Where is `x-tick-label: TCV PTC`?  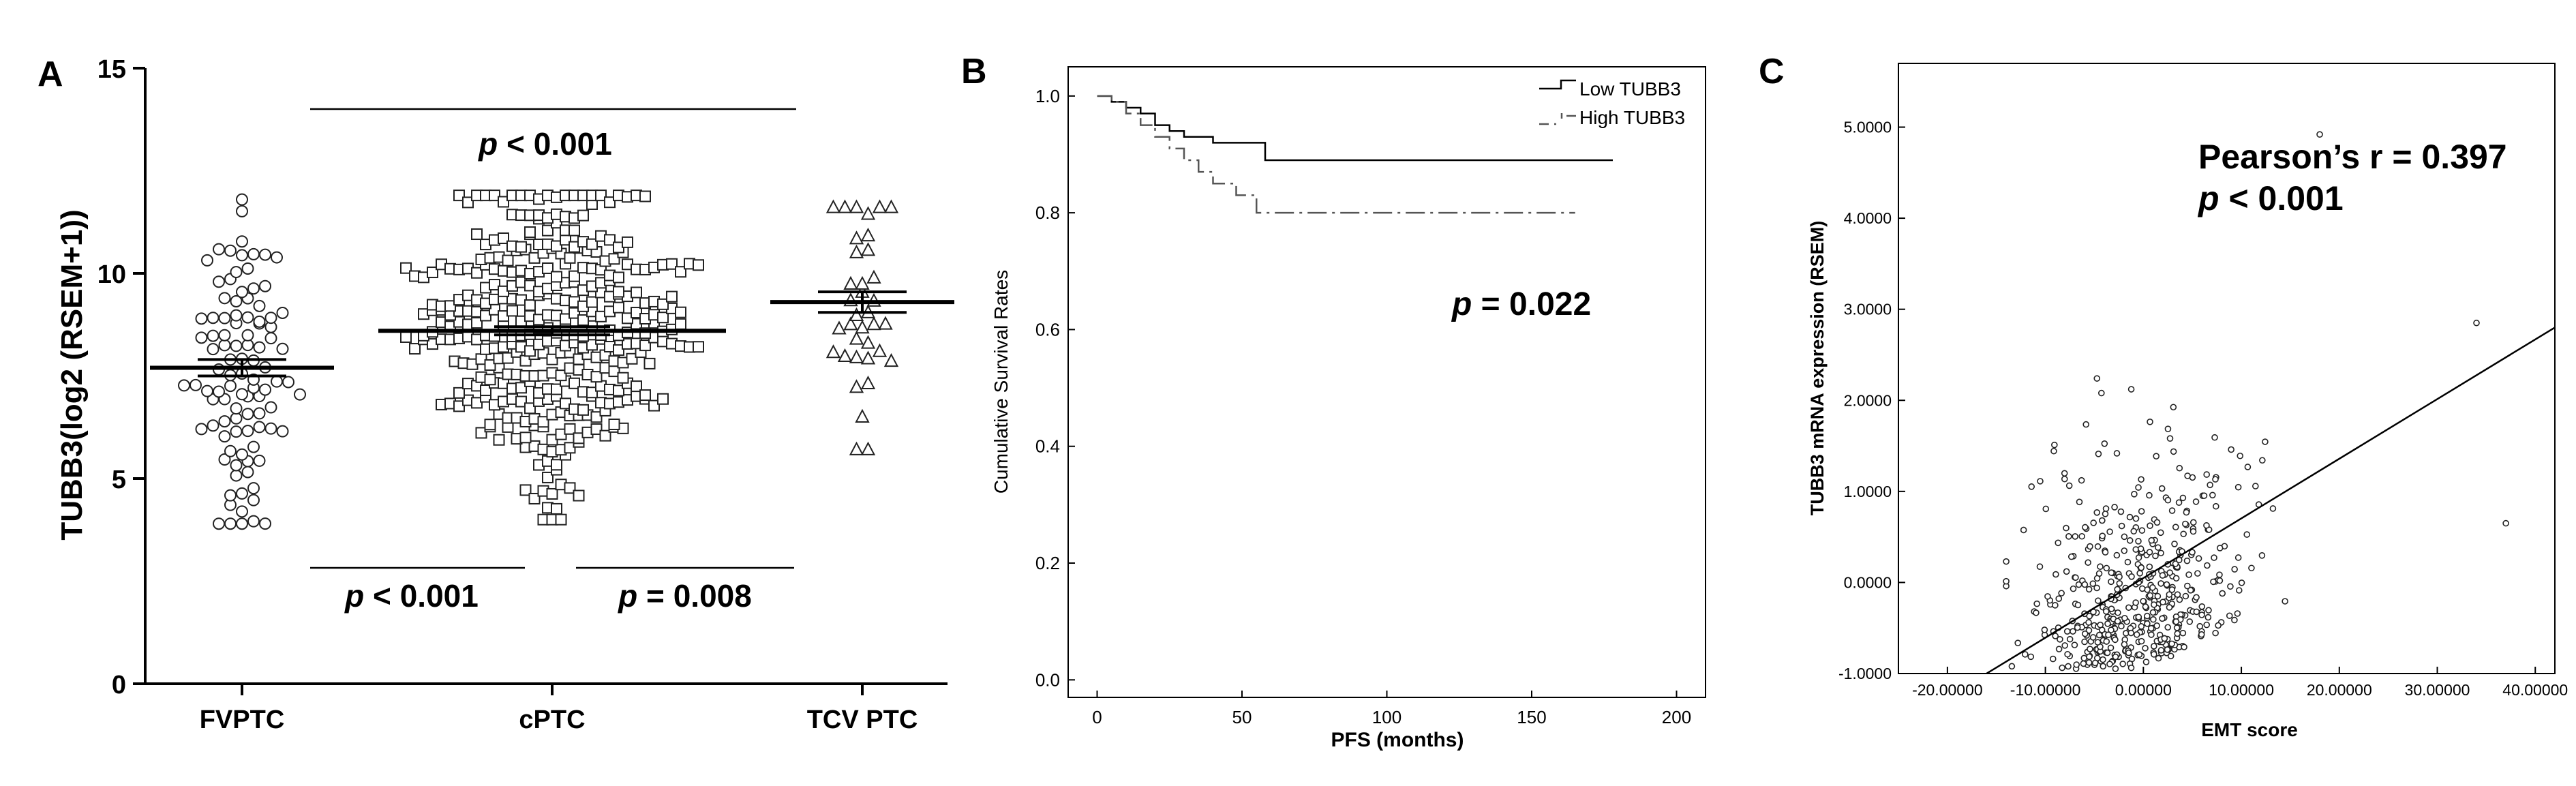 x-tick-label: TCV PTC is located at coordinates (862, 720).